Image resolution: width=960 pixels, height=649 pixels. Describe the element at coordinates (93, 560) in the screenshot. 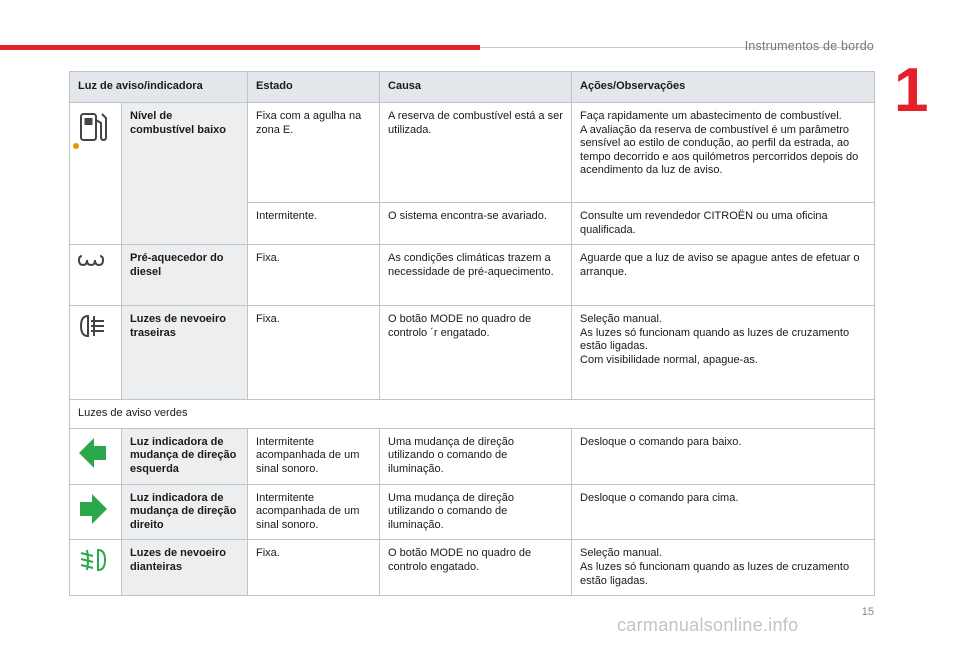

I see `front-fog-lamp-icon` at that location.